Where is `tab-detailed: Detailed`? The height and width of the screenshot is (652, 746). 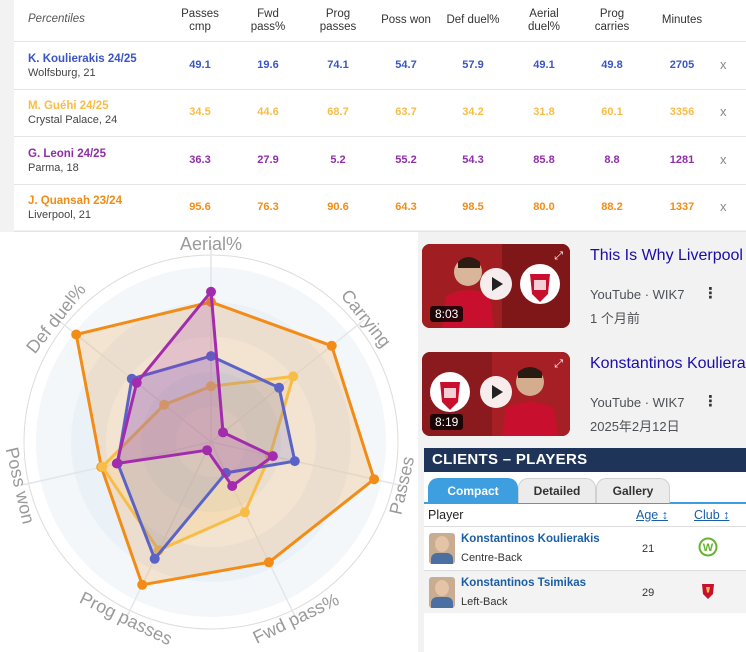
tab-detailed: Detailed is located at coordinates (557, 490).